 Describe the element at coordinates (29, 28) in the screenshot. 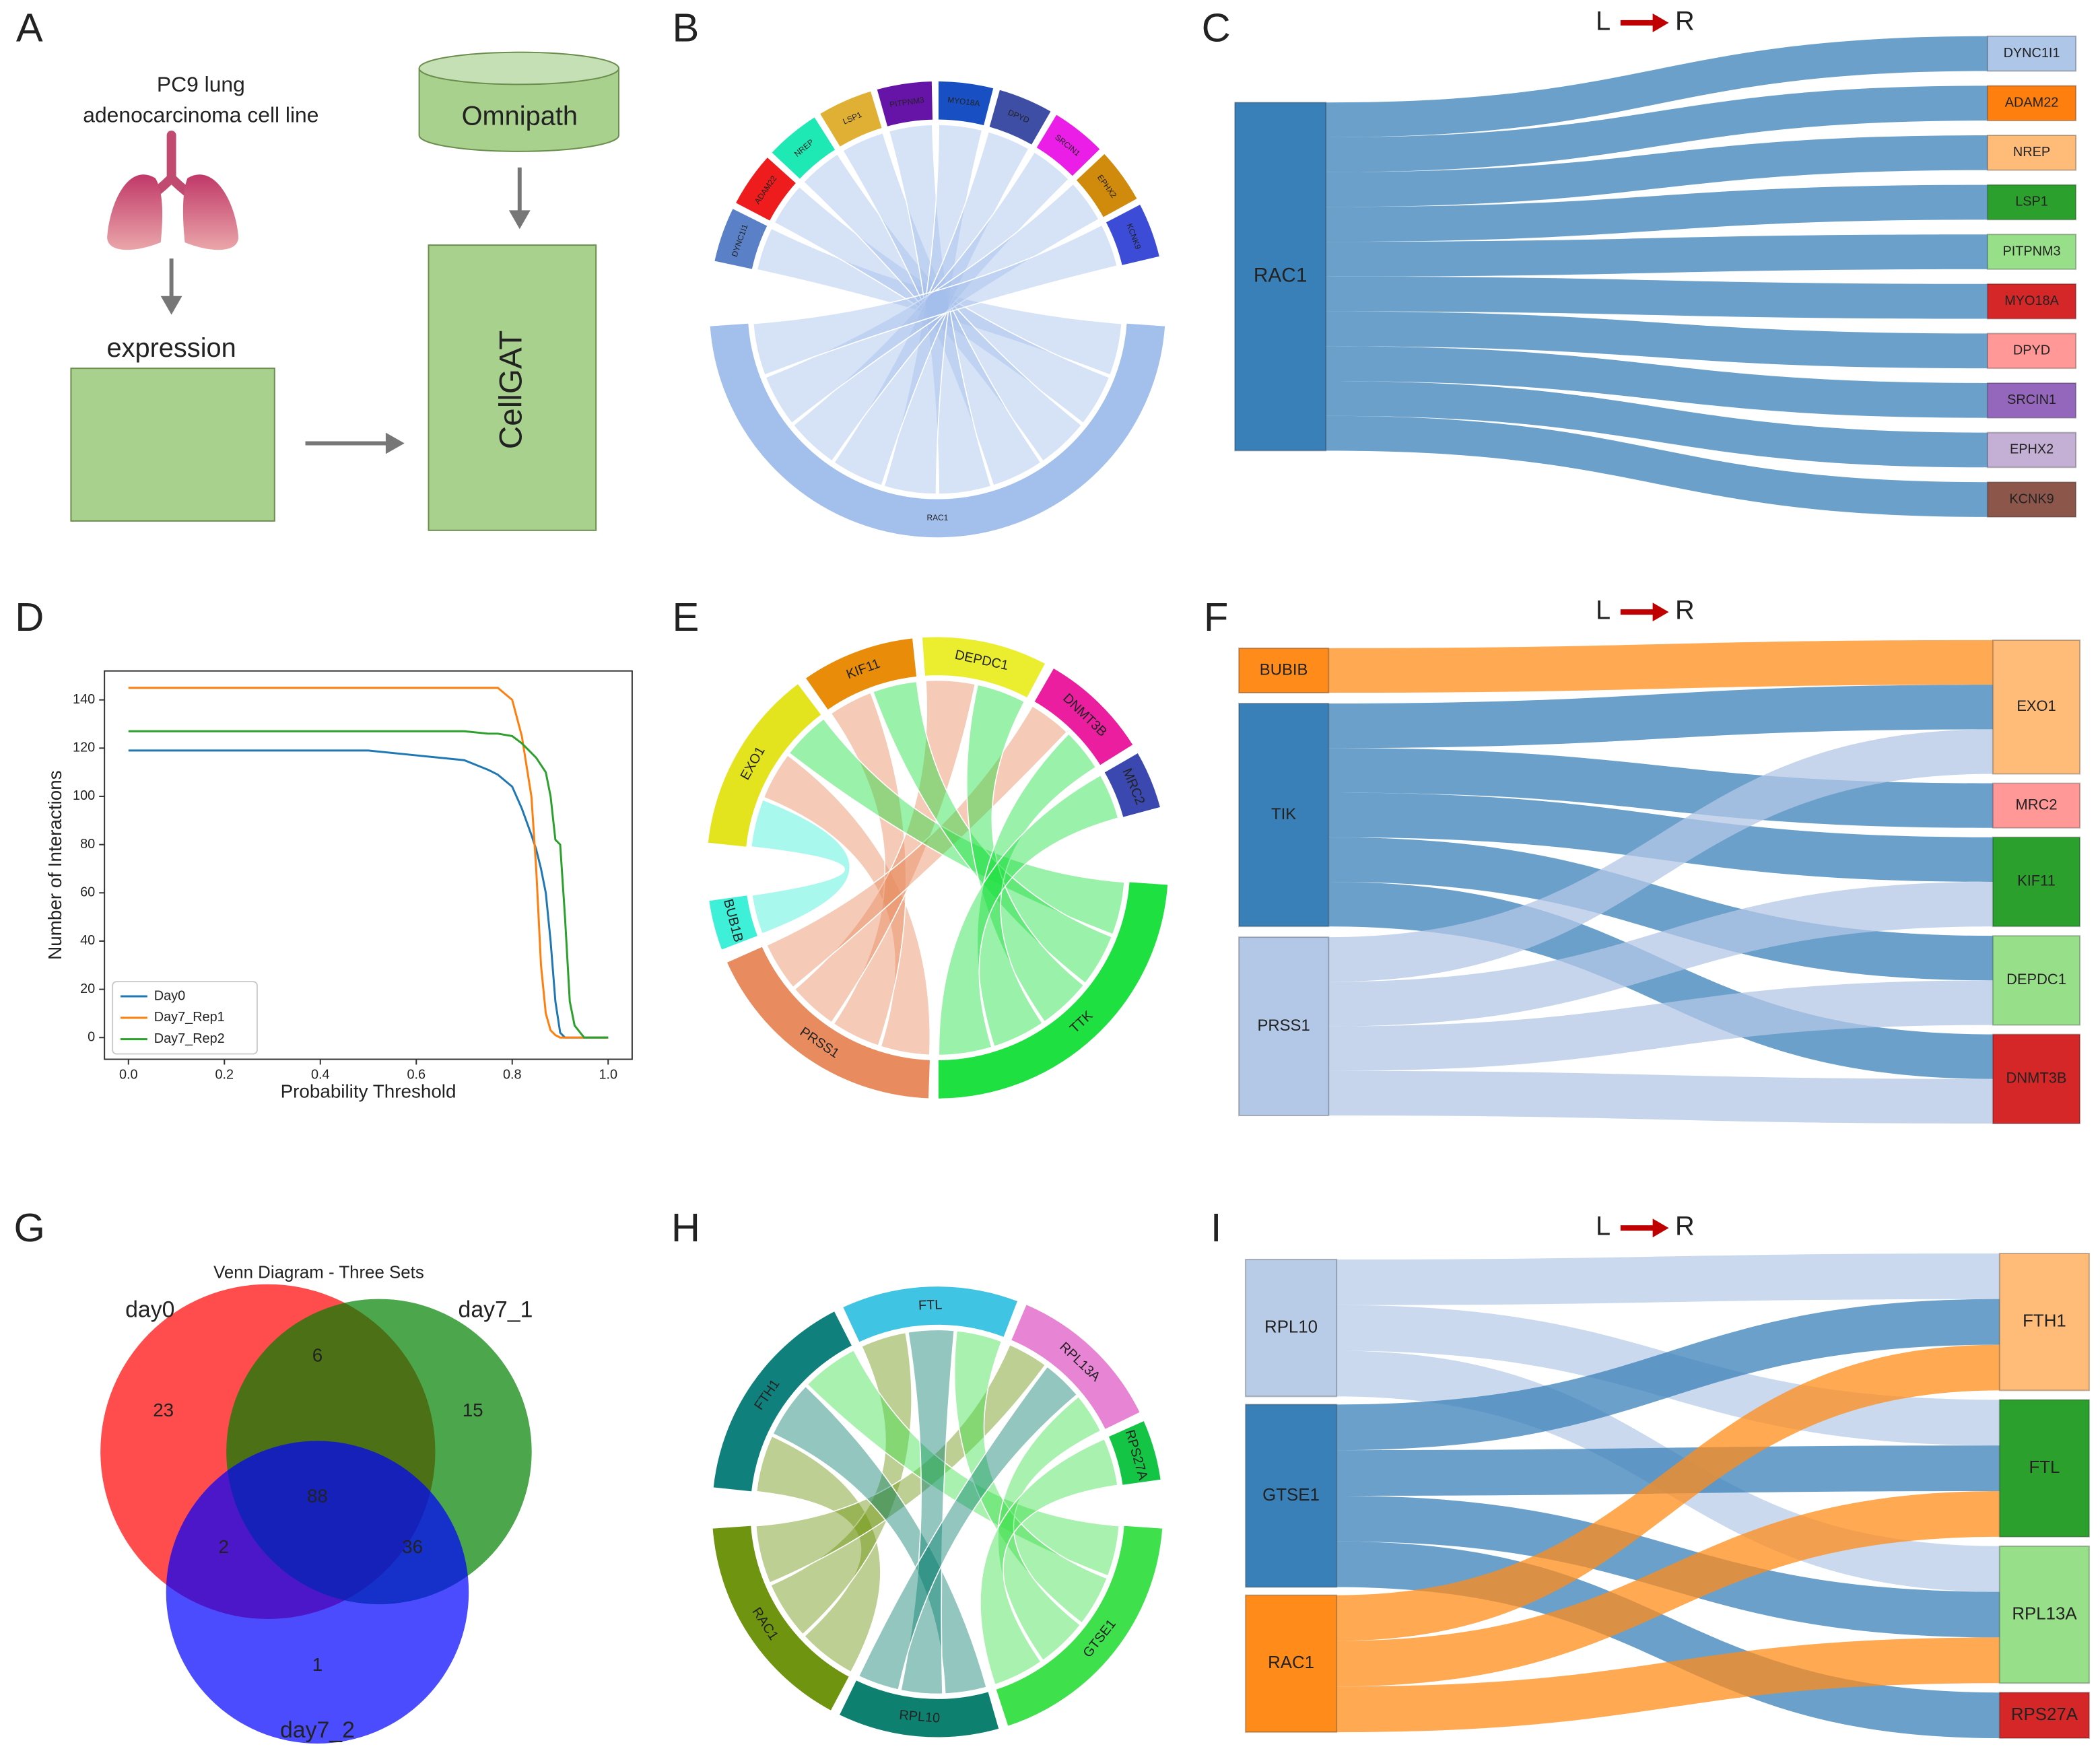

I see `panel-label: A` at that location.